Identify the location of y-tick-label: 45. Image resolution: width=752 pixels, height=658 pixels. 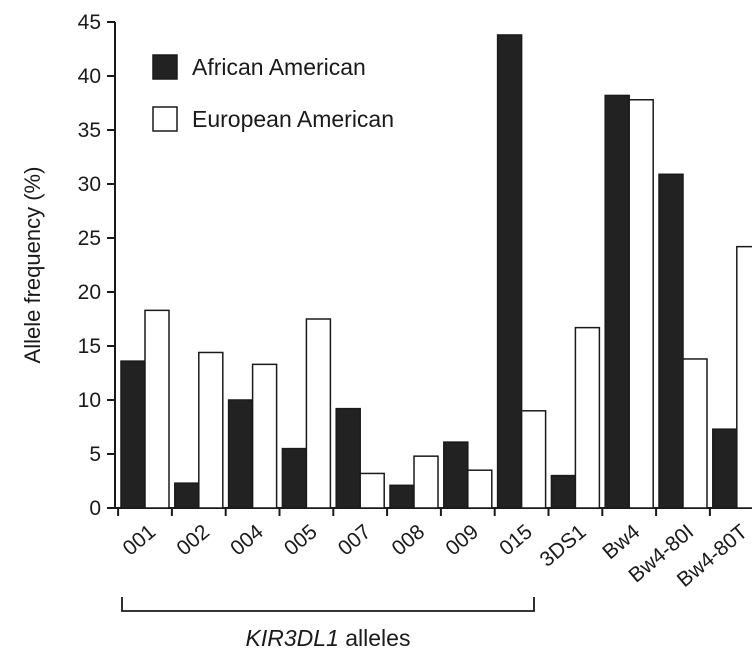
(89, 22).